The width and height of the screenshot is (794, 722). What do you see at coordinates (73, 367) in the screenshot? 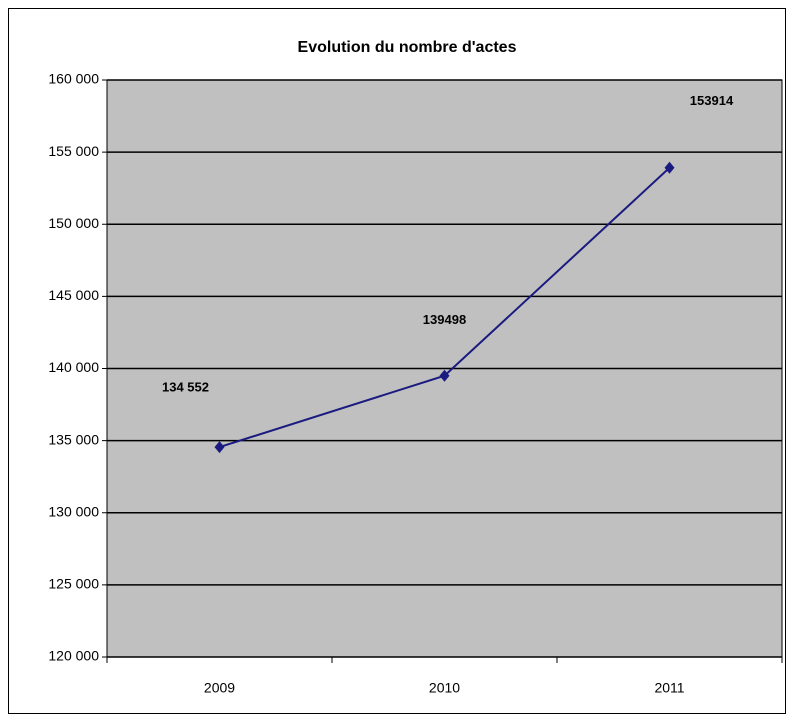
I see `y-tick-label: 140 000` at bounding box center [73, 367].